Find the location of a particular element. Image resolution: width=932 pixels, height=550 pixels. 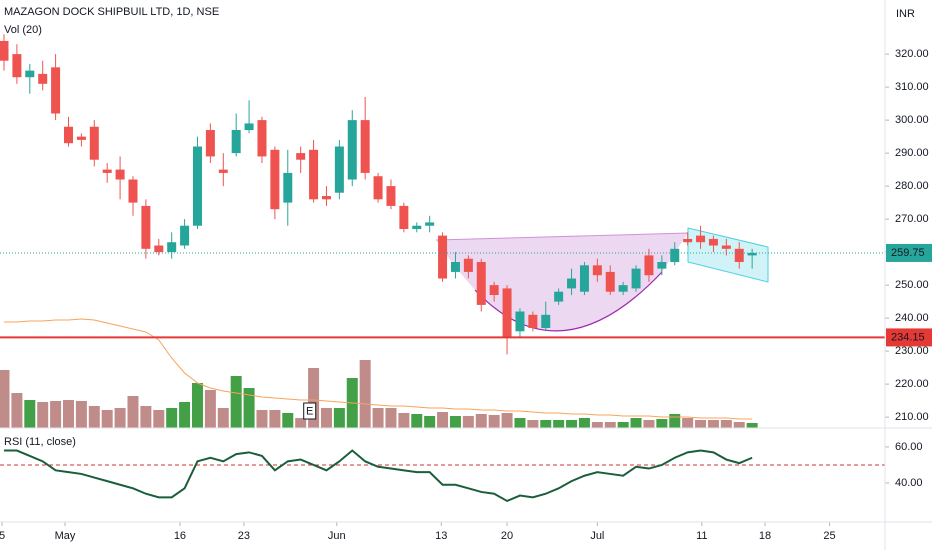

x-tick-label: 11 is located at coordinates (701, 536).